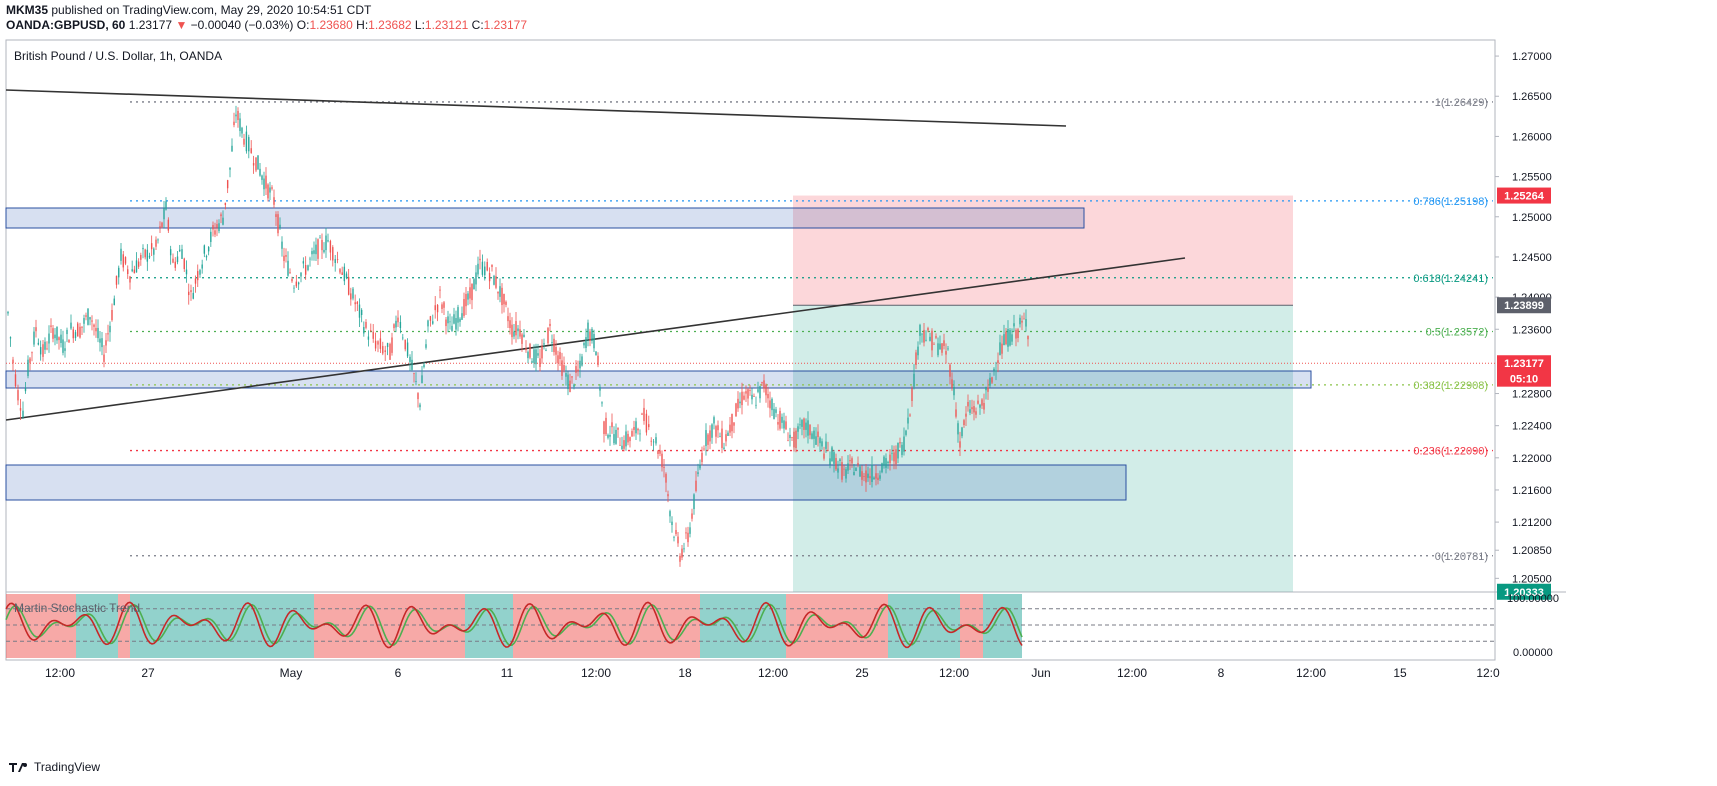 This screenshot has width=1717, height=786. What do you see at coordinates (77, 608) in the screenshot?
I see `stoch-title: Martin Stochastic Trend` at bounding box center [77, 608].